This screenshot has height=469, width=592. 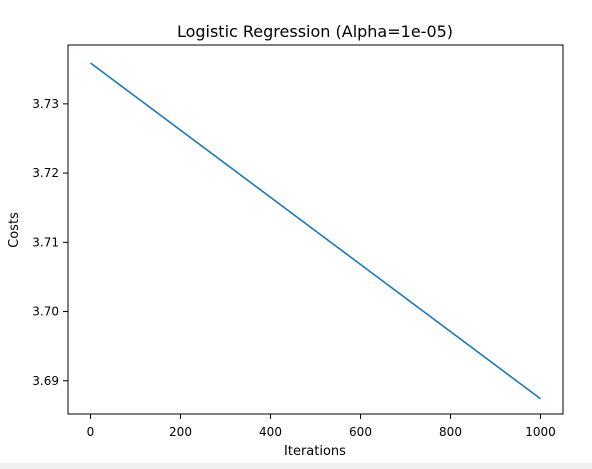 What do you see at coordinates (540, 432) in the screenshot?
I see `x-tick-label: 1000` at bounding box center [540, 432].